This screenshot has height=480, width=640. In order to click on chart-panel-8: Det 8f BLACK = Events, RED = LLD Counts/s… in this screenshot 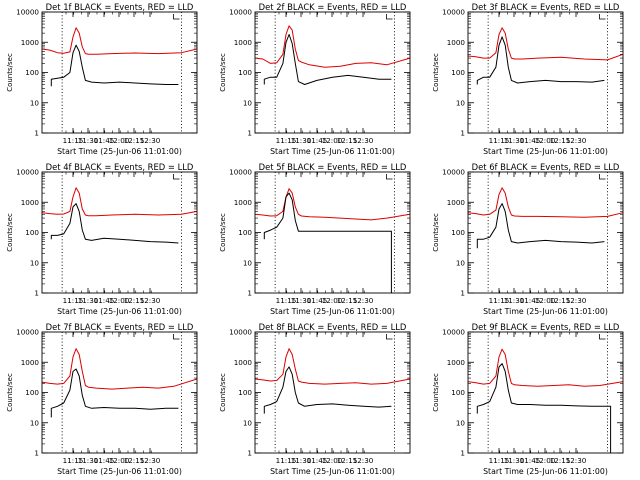, I will do `click(315, 399)`.